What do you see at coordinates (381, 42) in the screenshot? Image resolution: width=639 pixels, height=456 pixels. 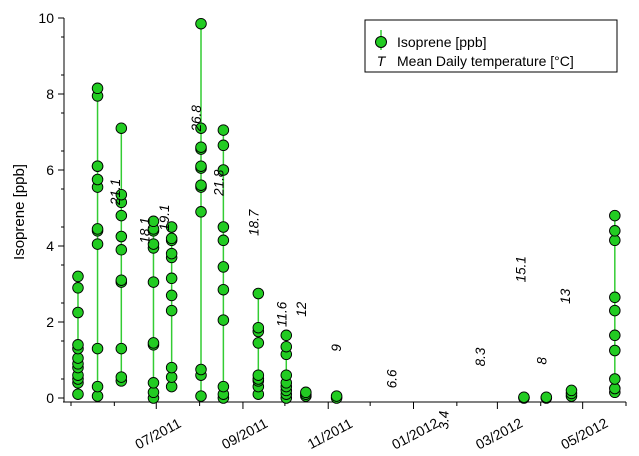 I see `legend-isoprene-marker` at bounding box center [381, 42].